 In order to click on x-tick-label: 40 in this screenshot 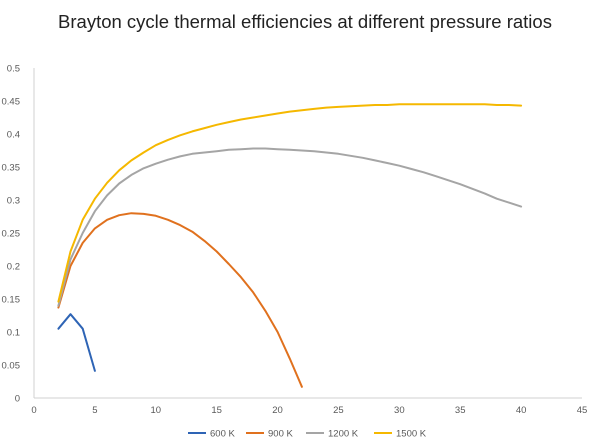, I will do `click(521, 410)`.